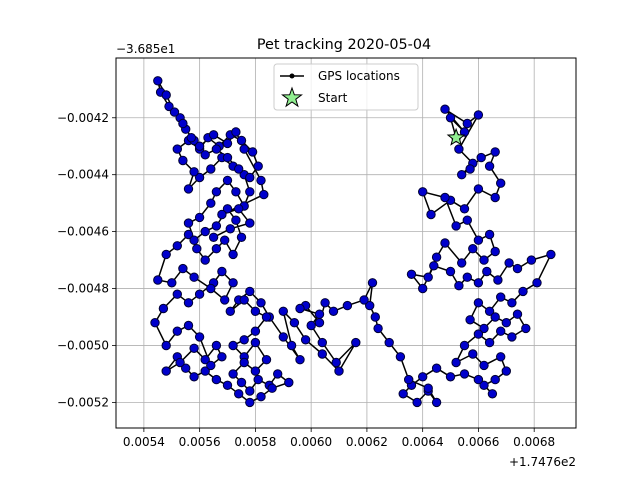 This screenshot has width=640, height=480. I want to click on legend-star-icon, so click(292, 97).